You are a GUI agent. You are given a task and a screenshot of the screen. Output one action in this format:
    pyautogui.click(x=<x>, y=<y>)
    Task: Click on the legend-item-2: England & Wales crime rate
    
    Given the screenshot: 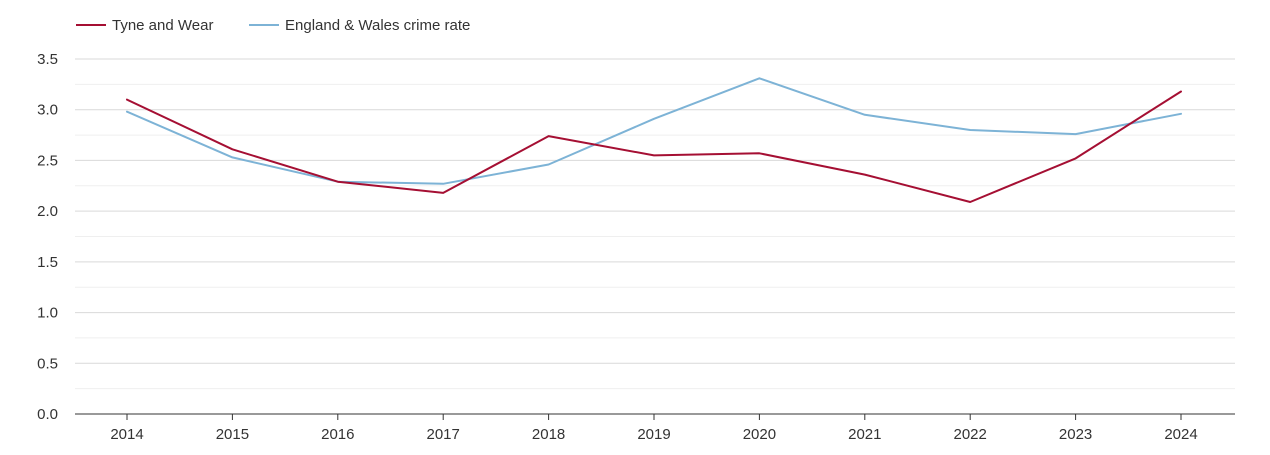 What is the action you would take?
    pyautogui.click(x=359, y=25)
    